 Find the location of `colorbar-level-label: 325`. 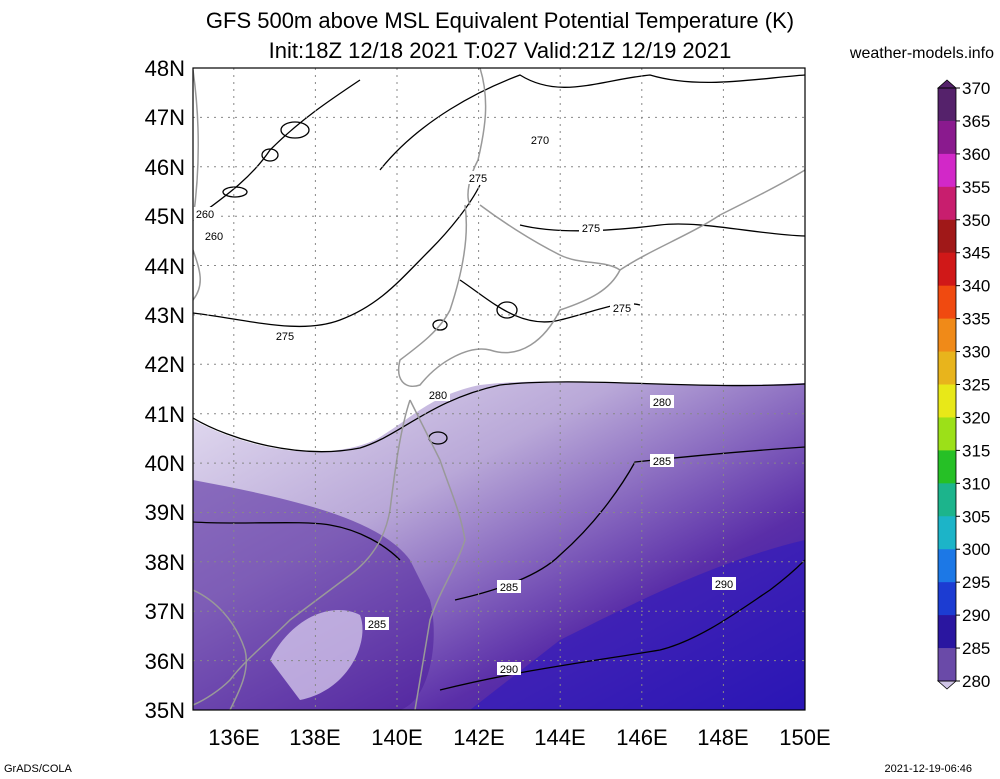

colorbar-level-label: 325 is located at coordinates (976, 385).